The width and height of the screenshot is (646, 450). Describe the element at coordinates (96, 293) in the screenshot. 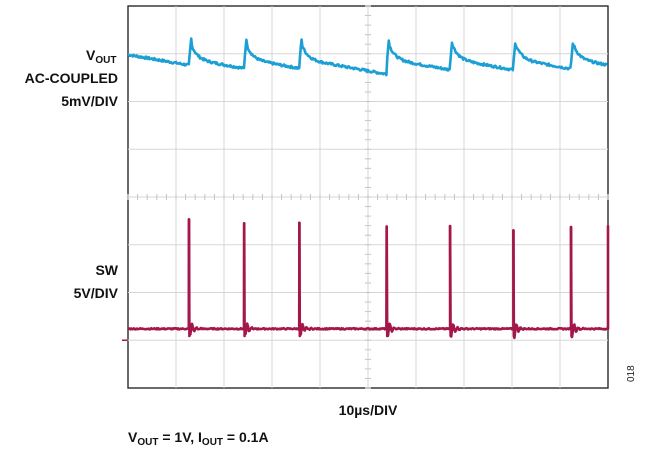

I see `sw-scale-label: 5V/DIV` at that location.